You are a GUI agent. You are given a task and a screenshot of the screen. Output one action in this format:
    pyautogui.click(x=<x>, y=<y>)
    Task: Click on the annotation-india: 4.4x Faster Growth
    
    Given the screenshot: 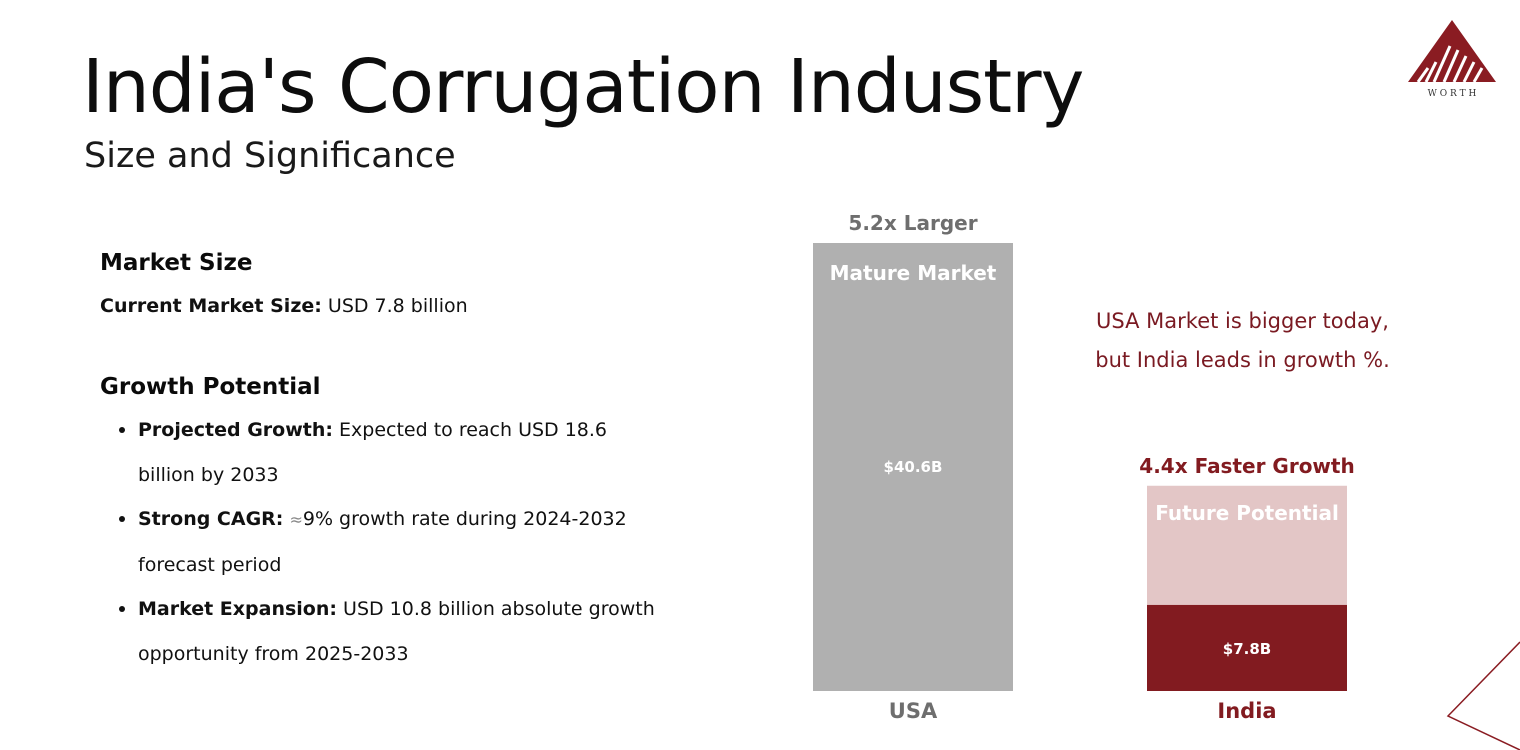 What is the action you would take?
    pyautogui.click(x=1246, y=466)
    